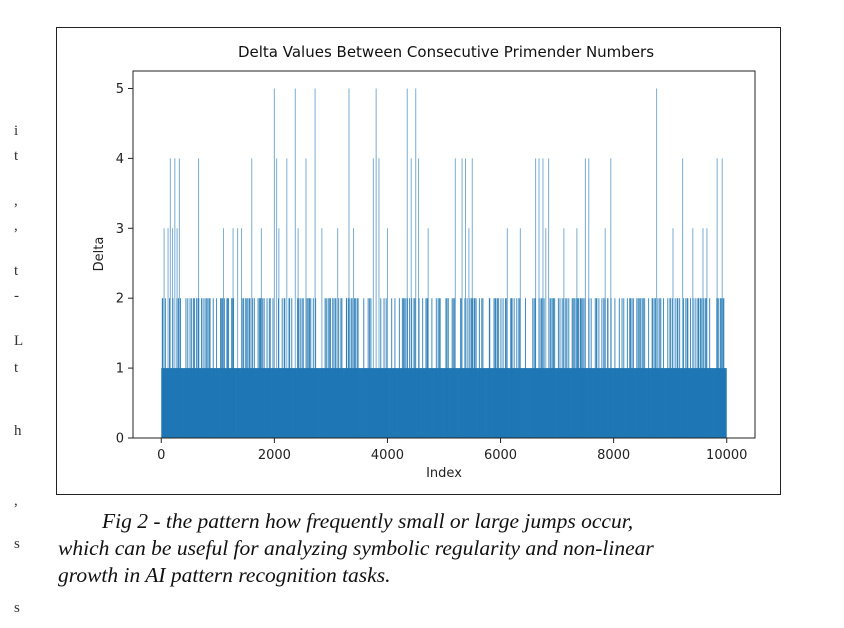 The image size is (844, 628). What do you see at coordinates (120, 369) in the screenshot?
I see `y-tick-label: 1` at bounding box center [120, 369].